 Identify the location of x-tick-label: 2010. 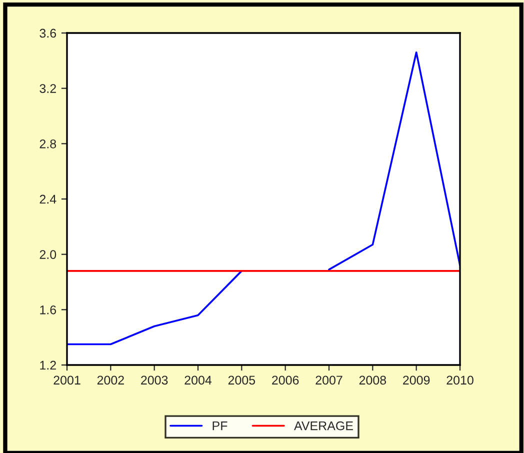
(460, 380).